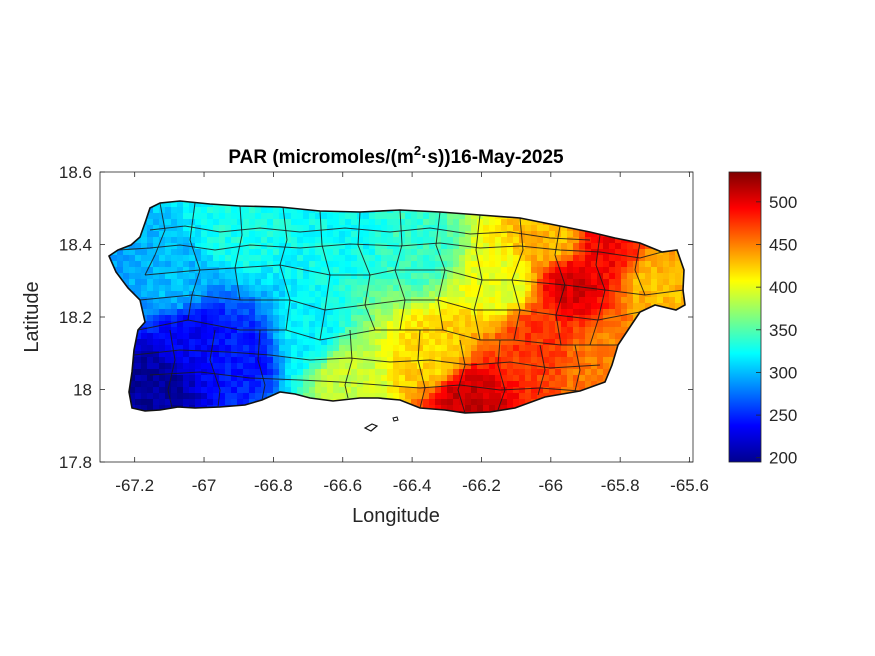 This screenshot has height=656, width=875. I want to click on title-suffix: ·s))16-May-2025, so click(492, 157).